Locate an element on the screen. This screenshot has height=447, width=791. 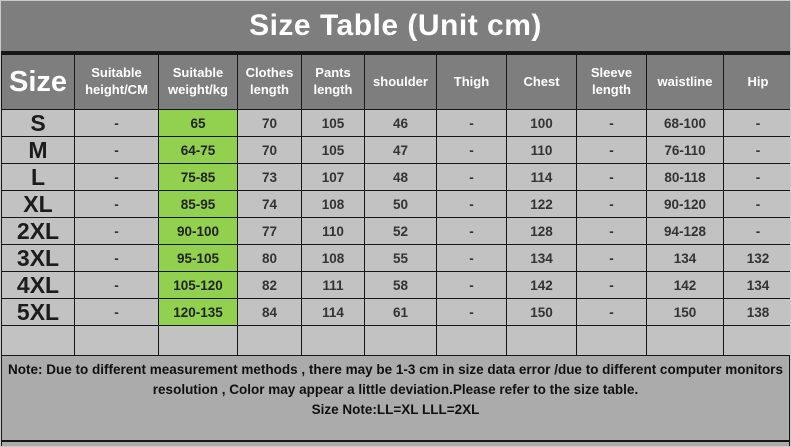
table-row: 5XL -120-135 84 114 61-150-150 138 is located at coordinates (395, 312).